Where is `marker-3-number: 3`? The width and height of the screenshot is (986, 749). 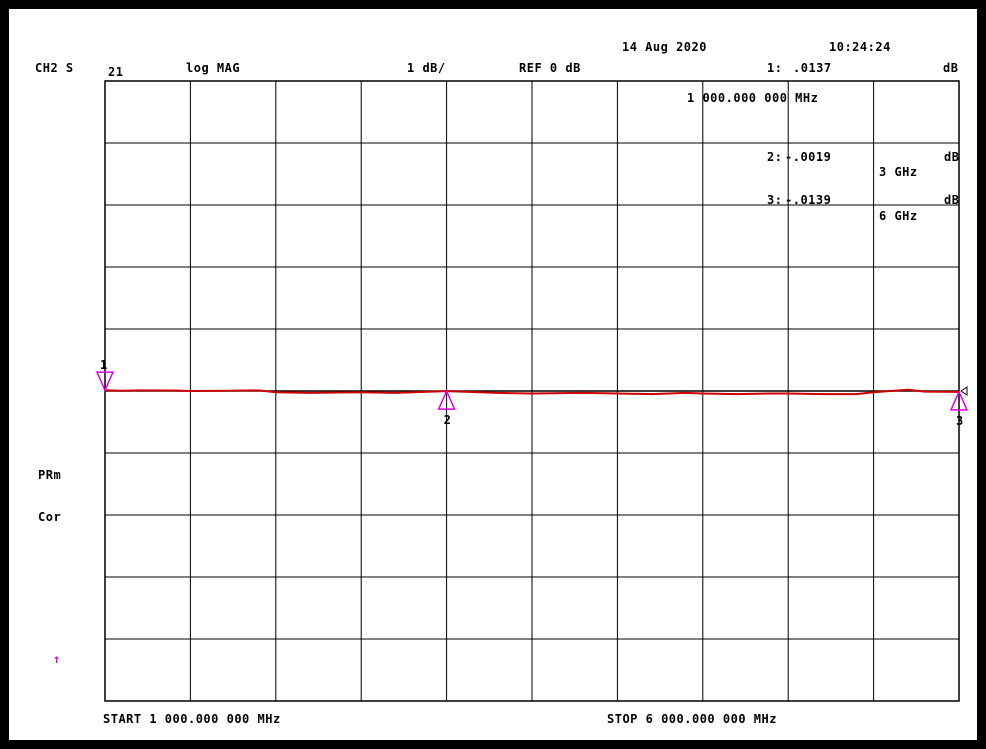
marker-3-number: 3 is located at coordinates (959, 421).